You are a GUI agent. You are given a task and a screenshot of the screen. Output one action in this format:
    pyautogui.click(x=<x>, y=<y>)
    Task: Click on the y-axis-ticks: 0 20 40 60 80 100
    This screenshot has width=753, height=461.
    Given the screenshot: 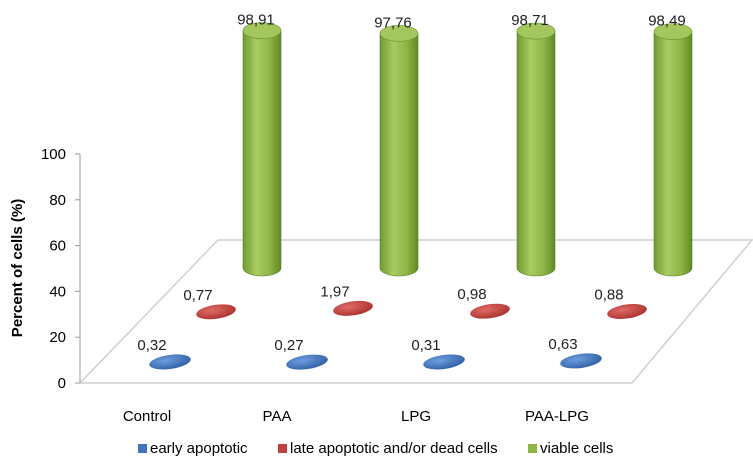 What is the action you would take?
    pyautogui.click(x=60, y=269)
    